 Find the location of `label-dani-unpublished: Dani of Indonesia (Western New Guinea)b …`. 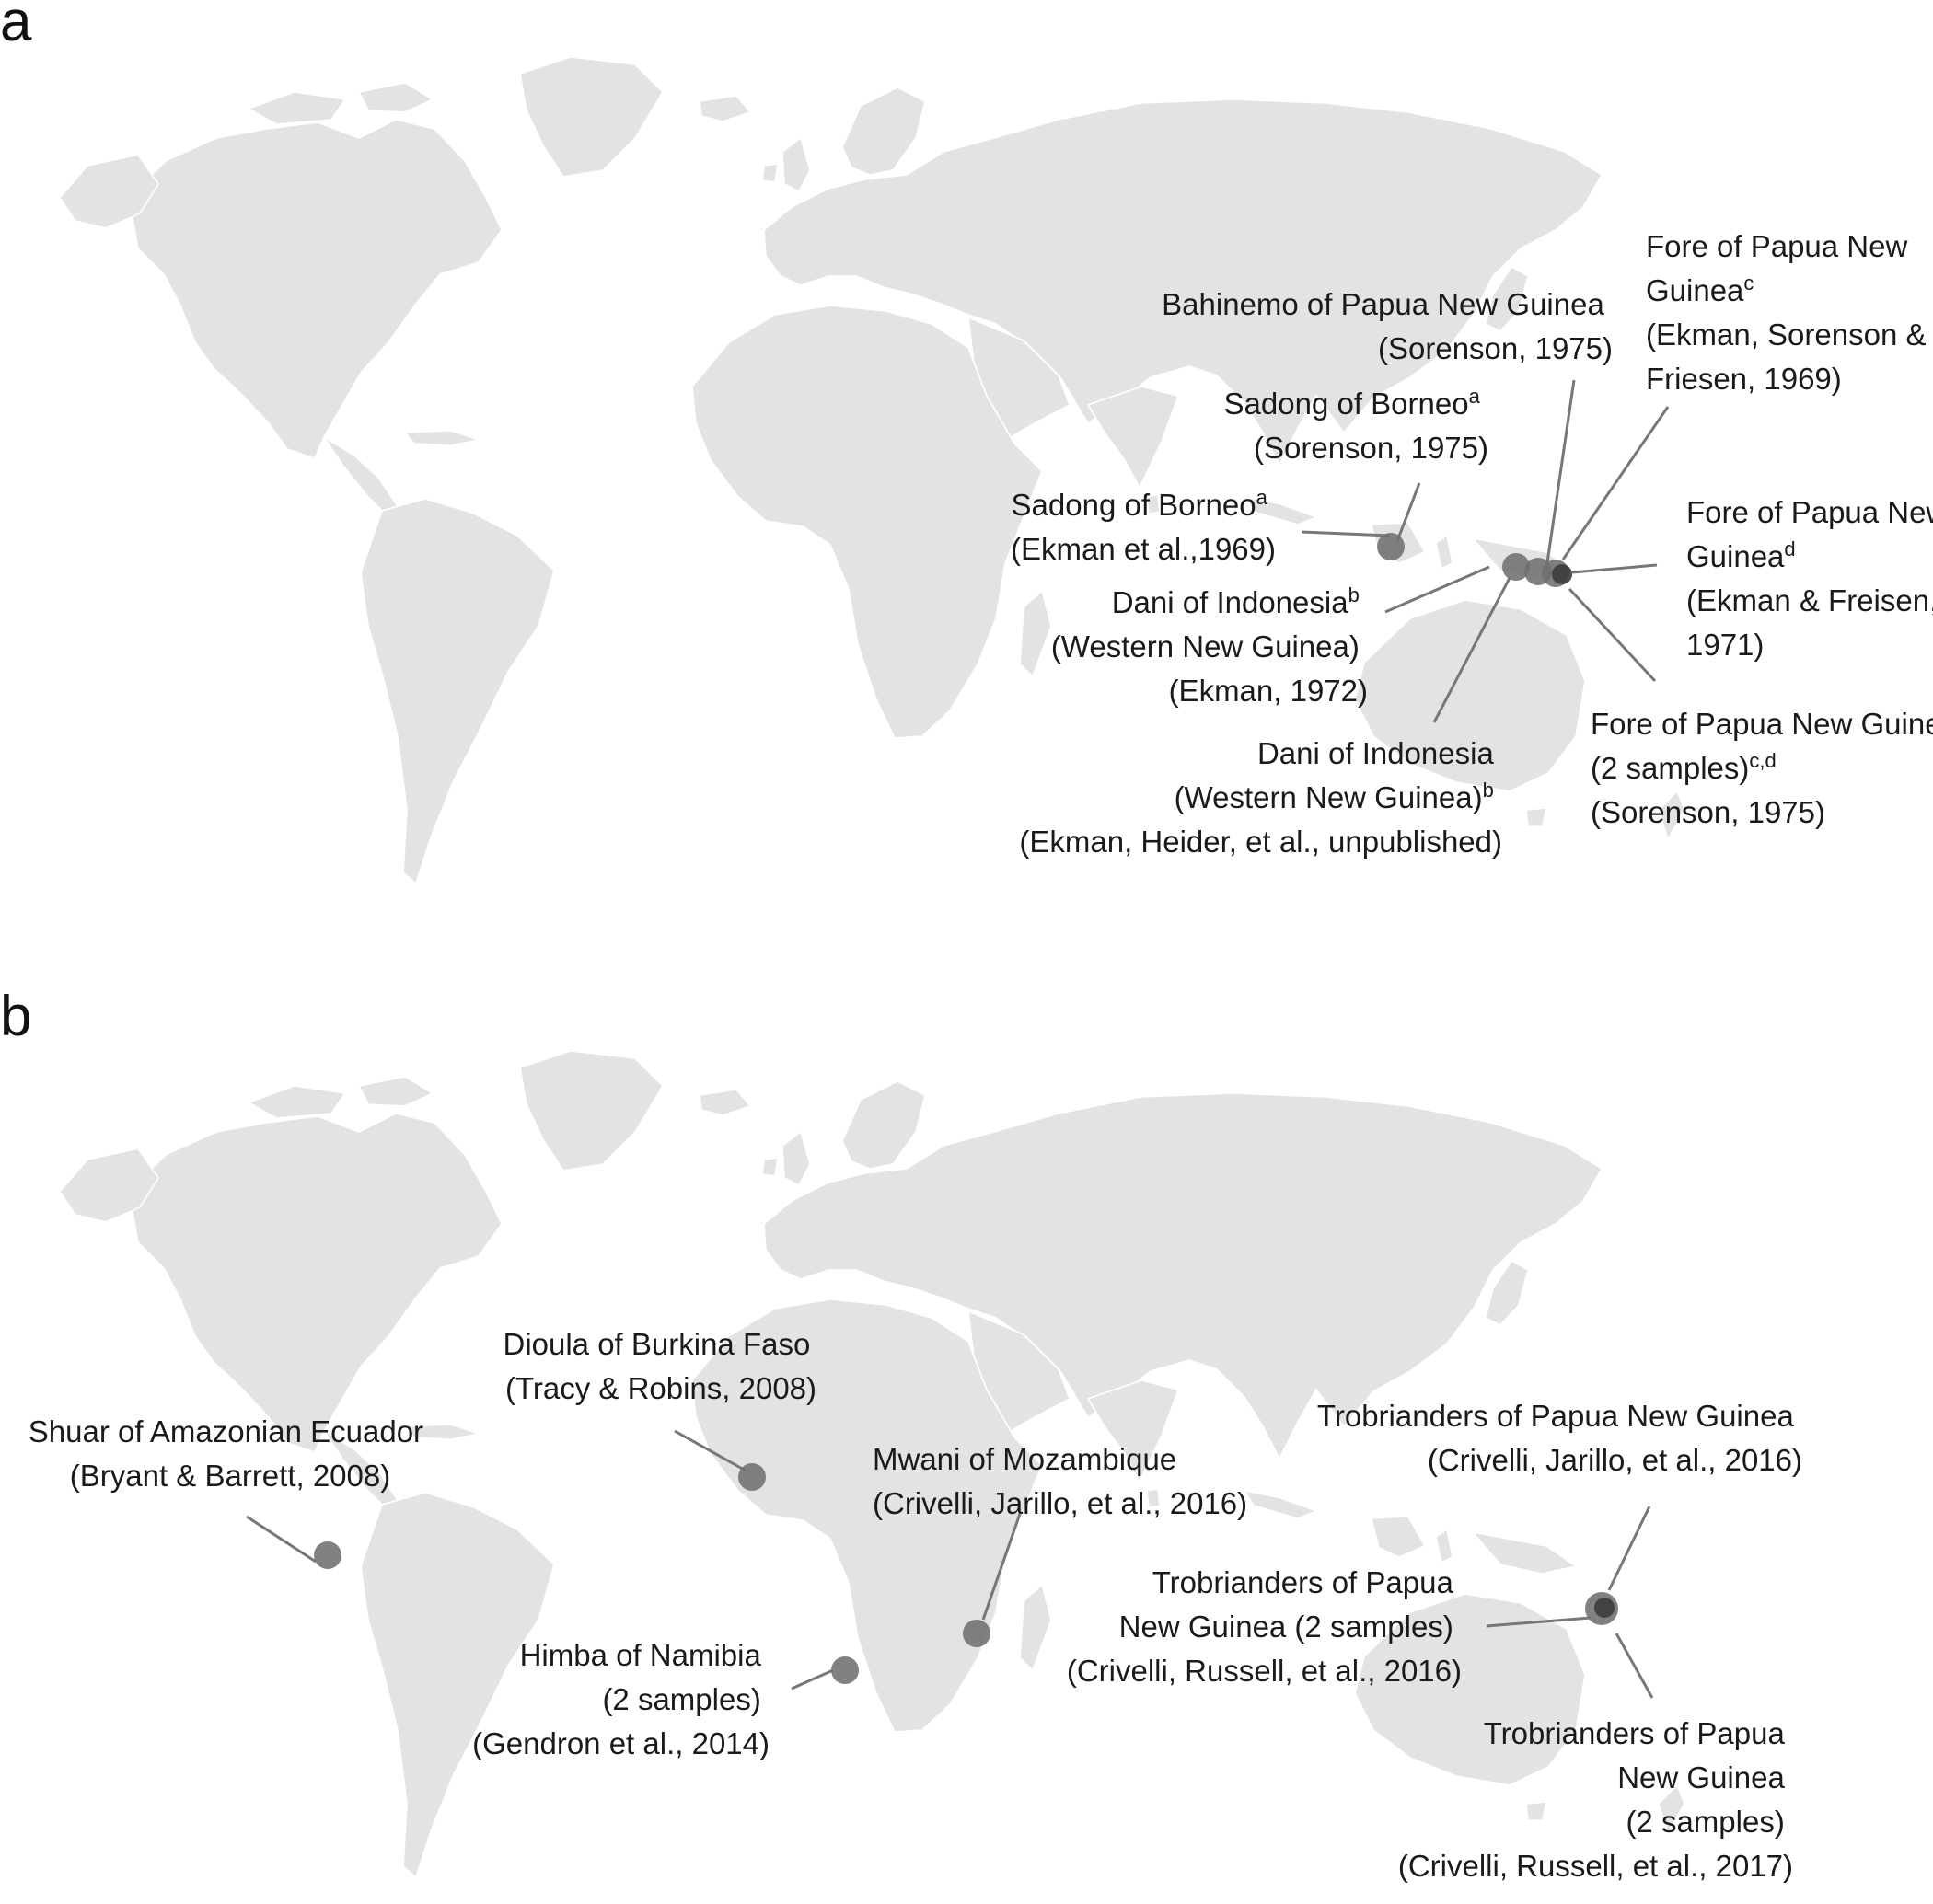

label-dani-unpublished: Dani of Indonesia (Western New Guinea)b … is located at coordinates (1261, 797).